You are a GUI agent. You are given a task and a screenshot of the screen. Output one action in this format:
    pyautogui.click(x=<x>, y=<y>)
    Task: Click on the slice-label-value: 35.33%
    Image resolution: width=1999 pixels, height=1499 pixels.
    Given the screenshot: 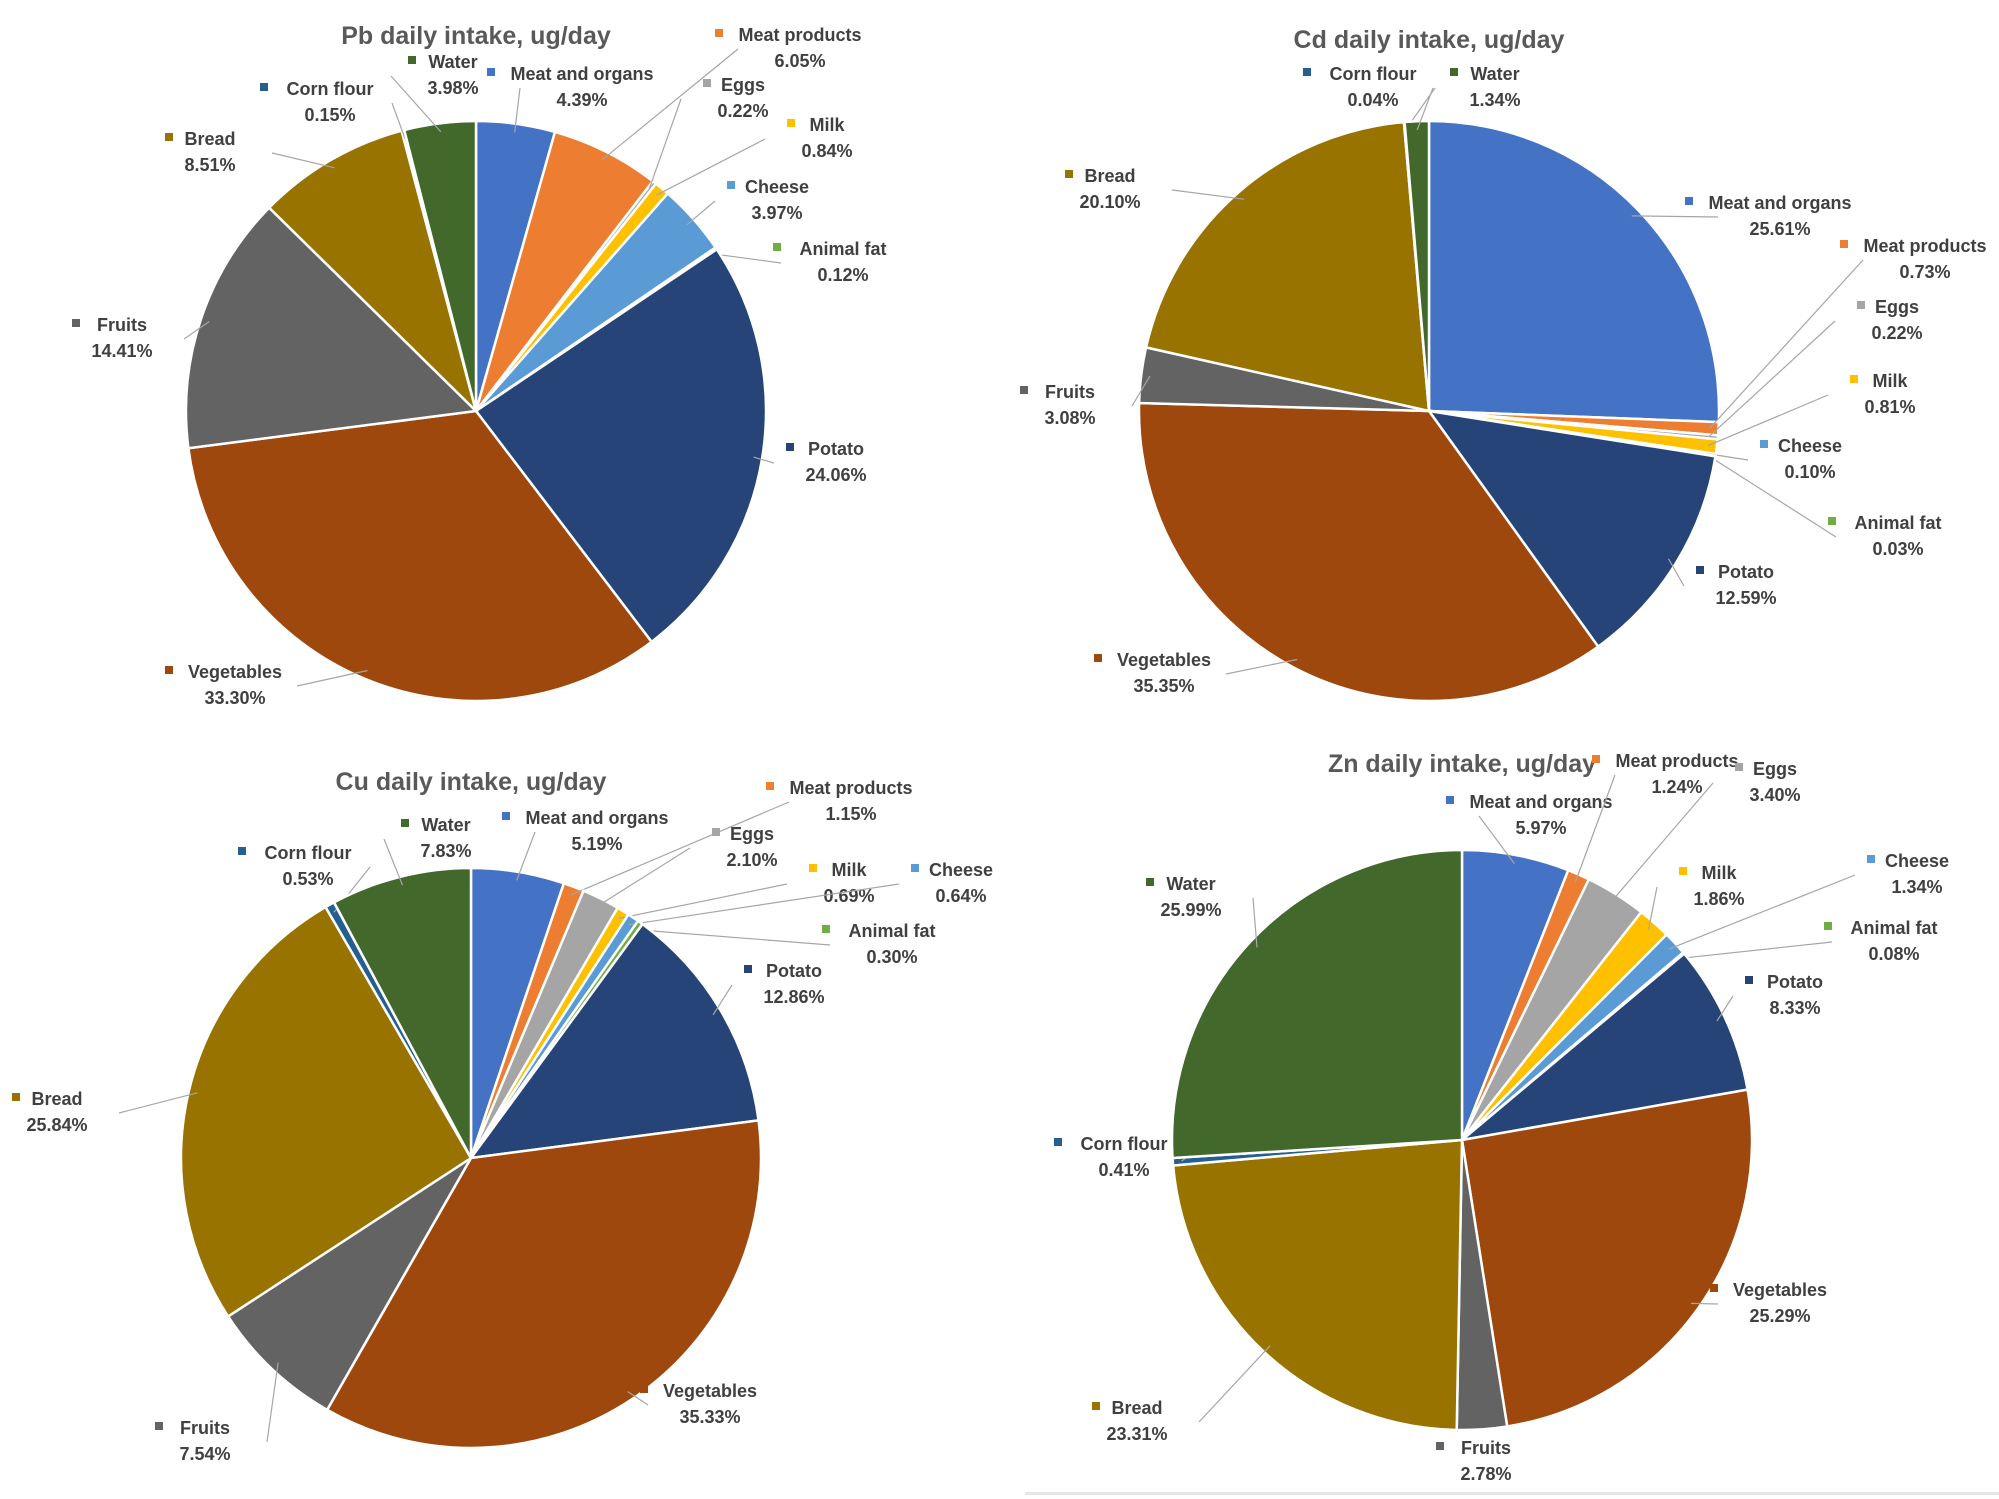 What is the action you would take?
    pyautogui.click(x=709, y=1417)
    